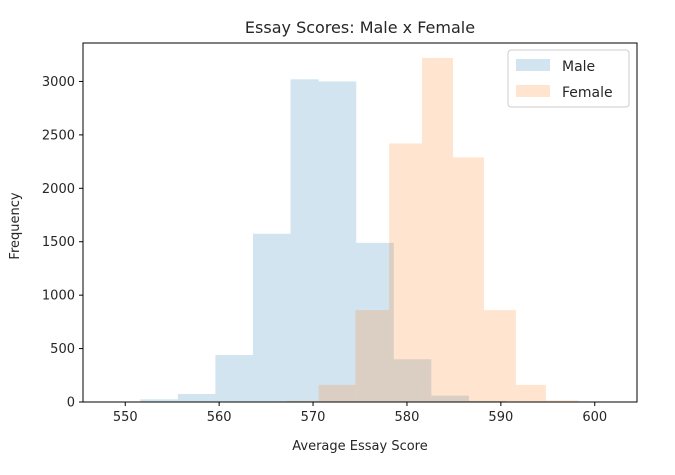  What do you see at coordinates (360, 413) in the screenshot?
I see `x-axis-ticks: 550 560 570 580 590 600` at bounding box center [360, 413].